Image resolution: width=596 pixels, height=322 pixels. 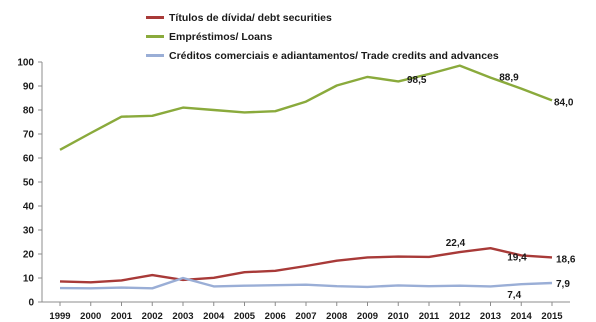 I want to click on x-tick-label-1999: 1999, so click(x=59, y=316).